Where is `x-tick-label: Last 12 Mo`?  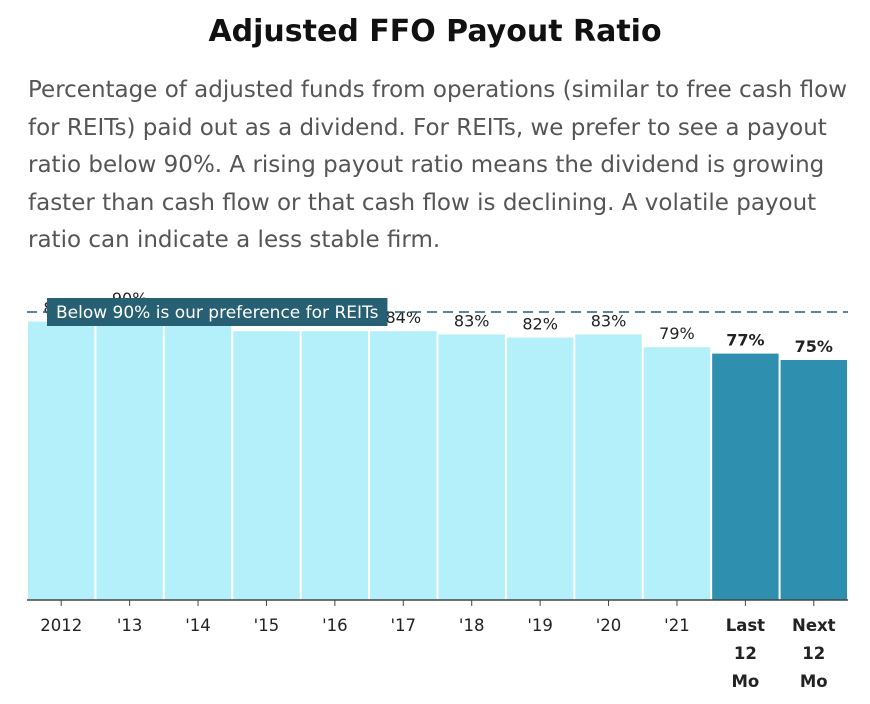
x-tick-label: Last 12 Mo is located at coordinates (745, 653).